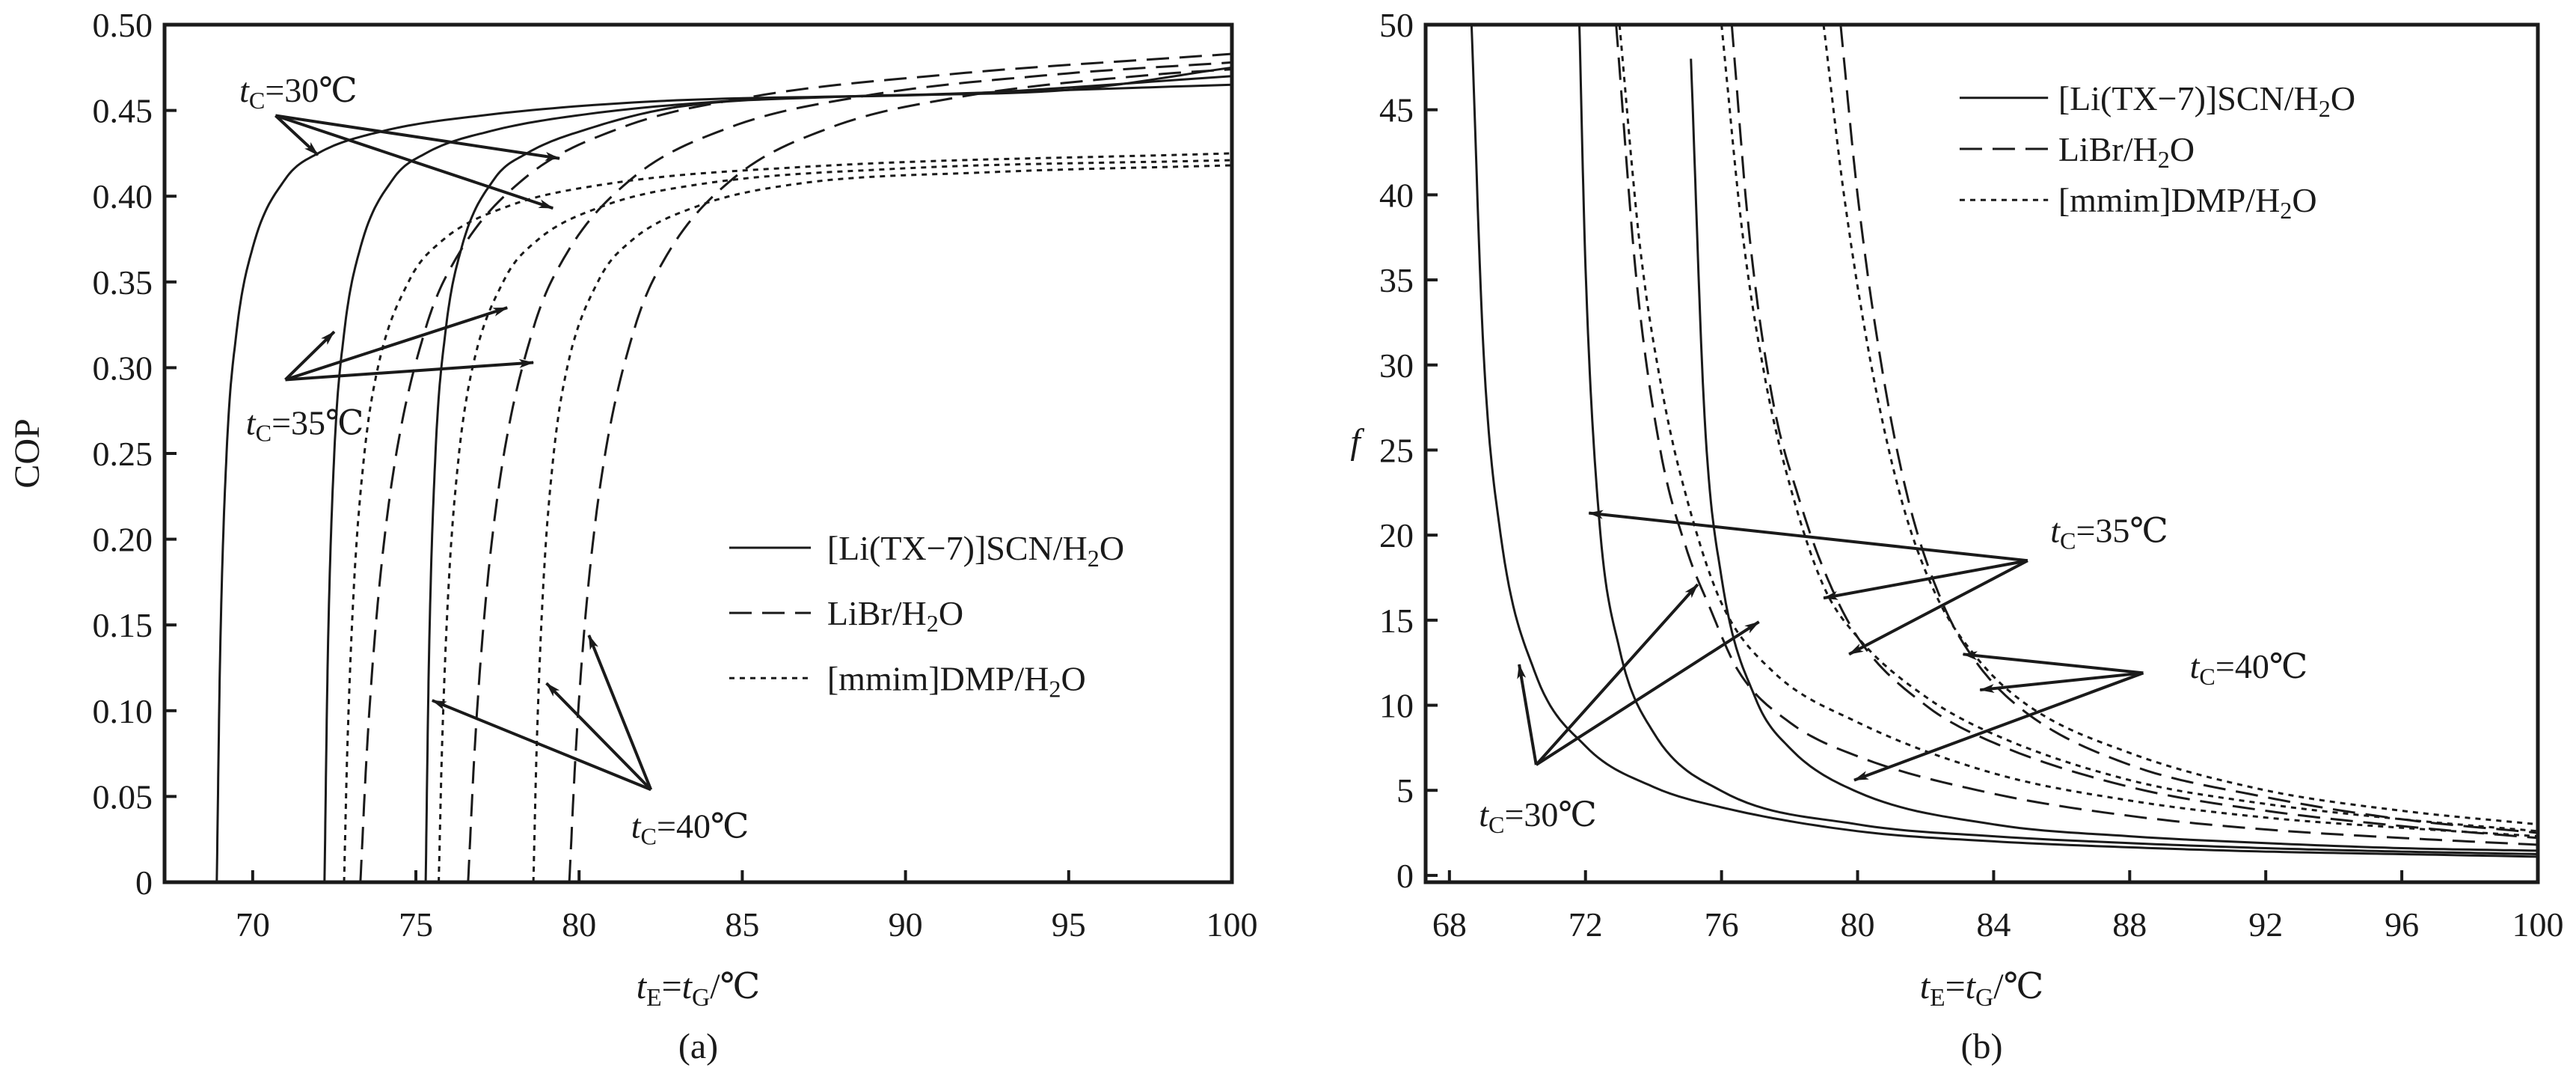 Image resolution: width=2576 pixels, height=1079 pixels. I want to click on y-tick-label: 0.10, so click(123, 711).